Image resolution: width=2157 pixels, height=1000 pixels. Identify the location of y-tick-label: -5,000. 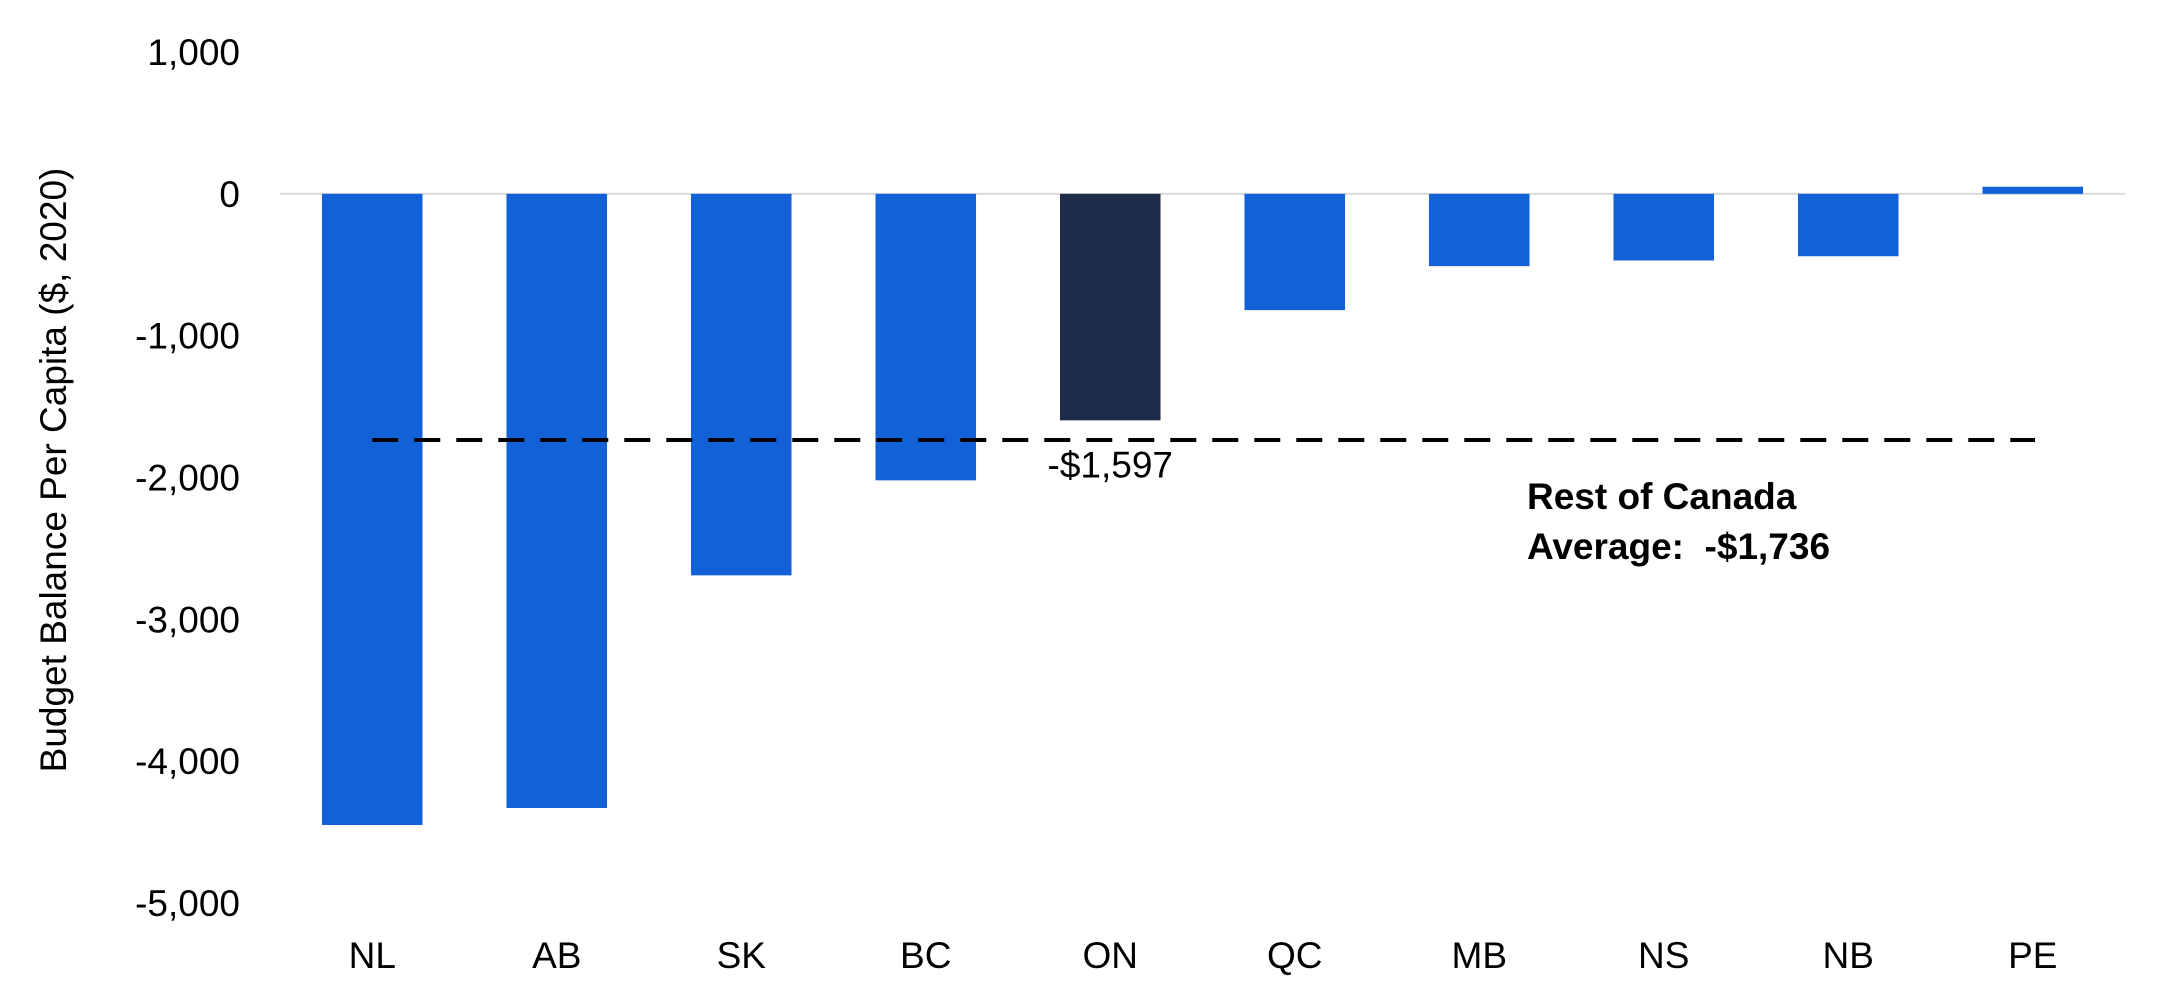
(187, 903).